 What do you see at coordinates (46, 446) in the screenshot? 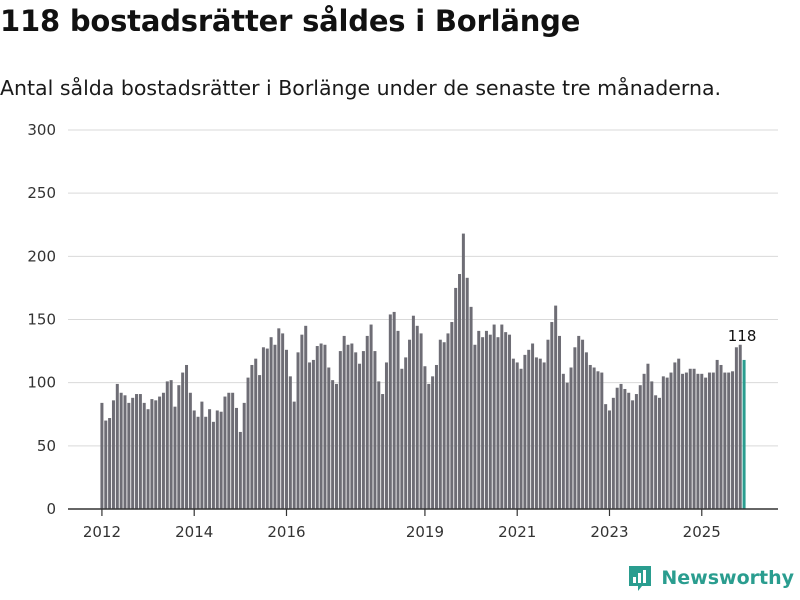
I see `y-tick-label: 50` at bounding box center [46, 446].